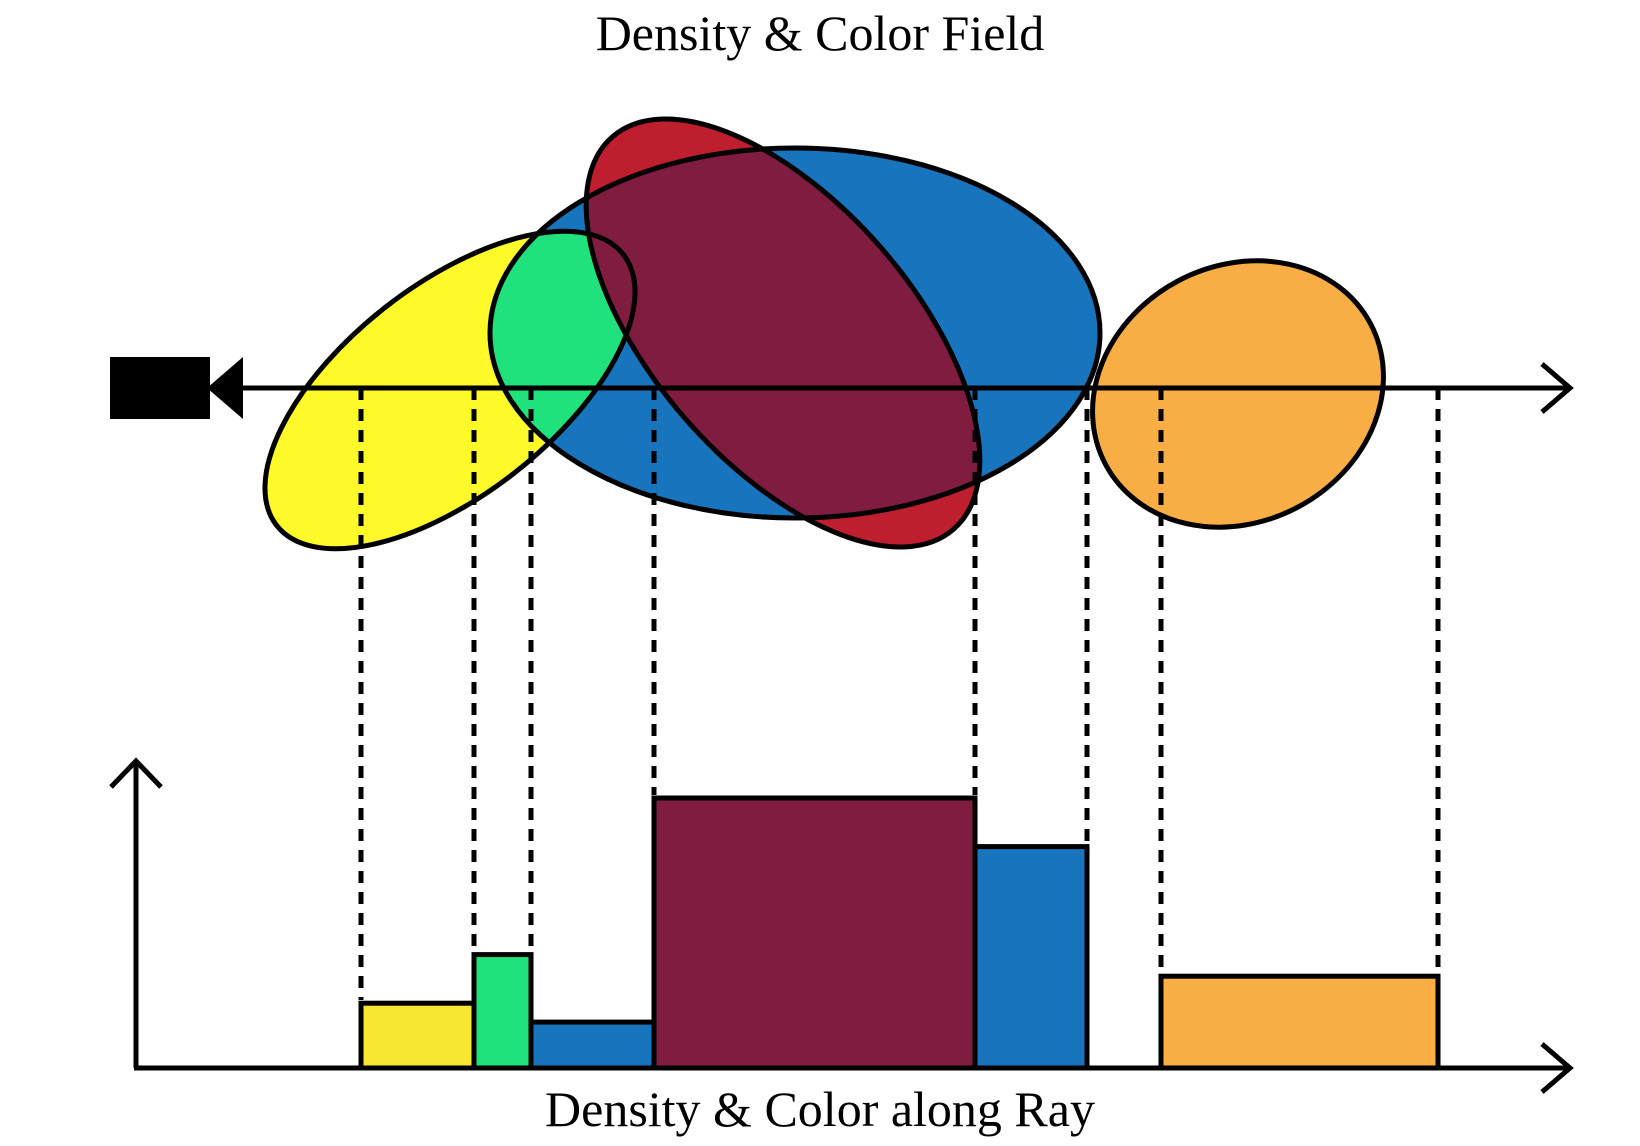  Describe the element at coordinates (1557, 1068) in the screenshot. I see `x-axis-arrowhead` at that location.